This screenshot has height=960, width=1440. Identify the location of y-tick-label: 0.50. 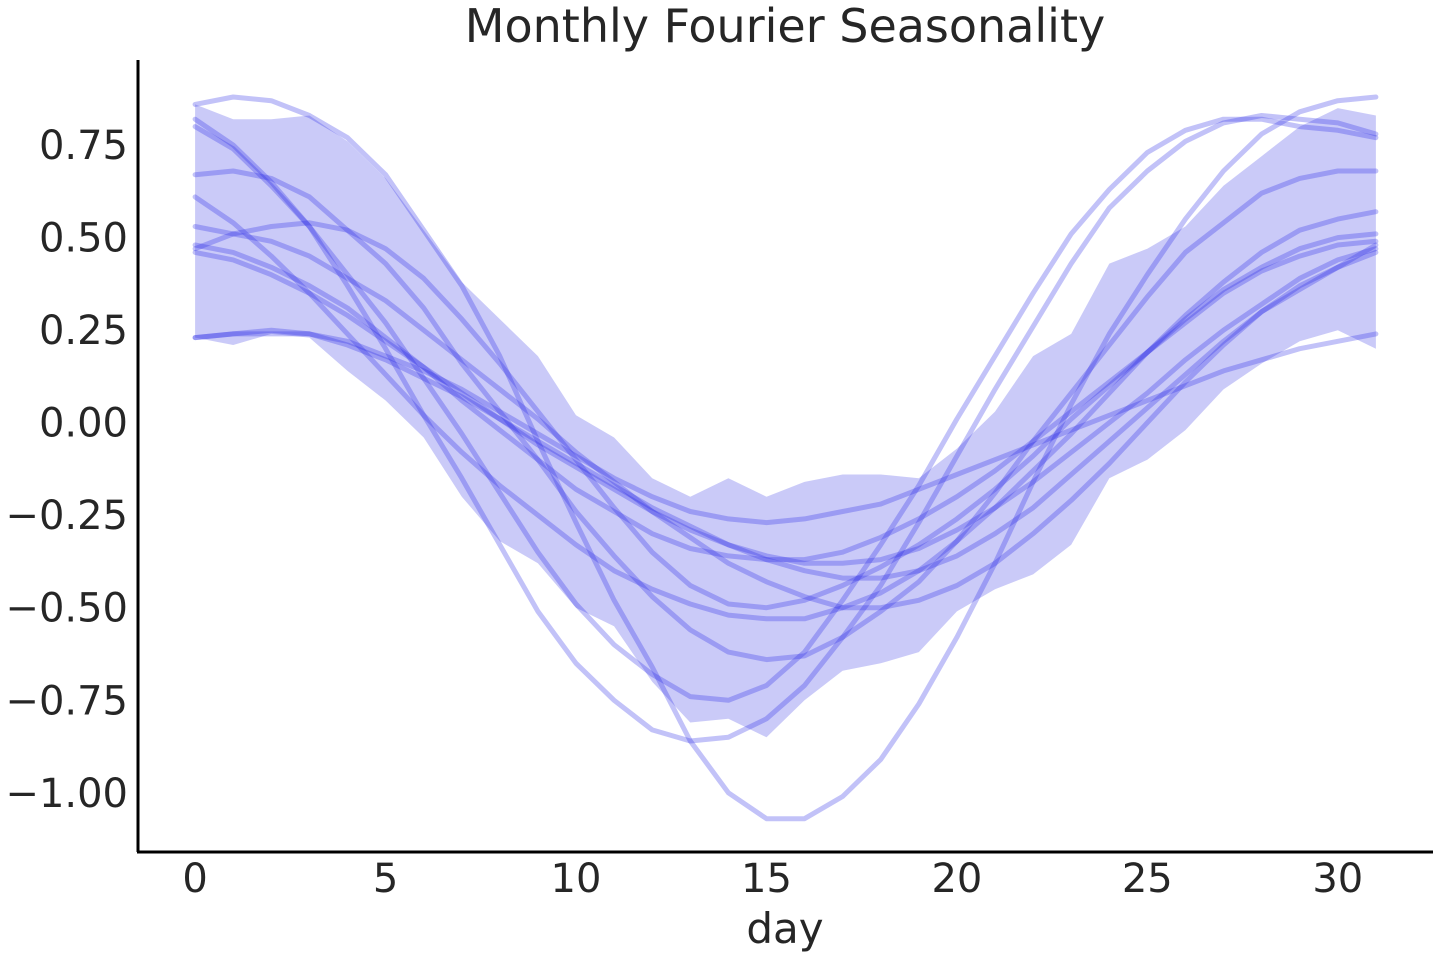
(83, 239).